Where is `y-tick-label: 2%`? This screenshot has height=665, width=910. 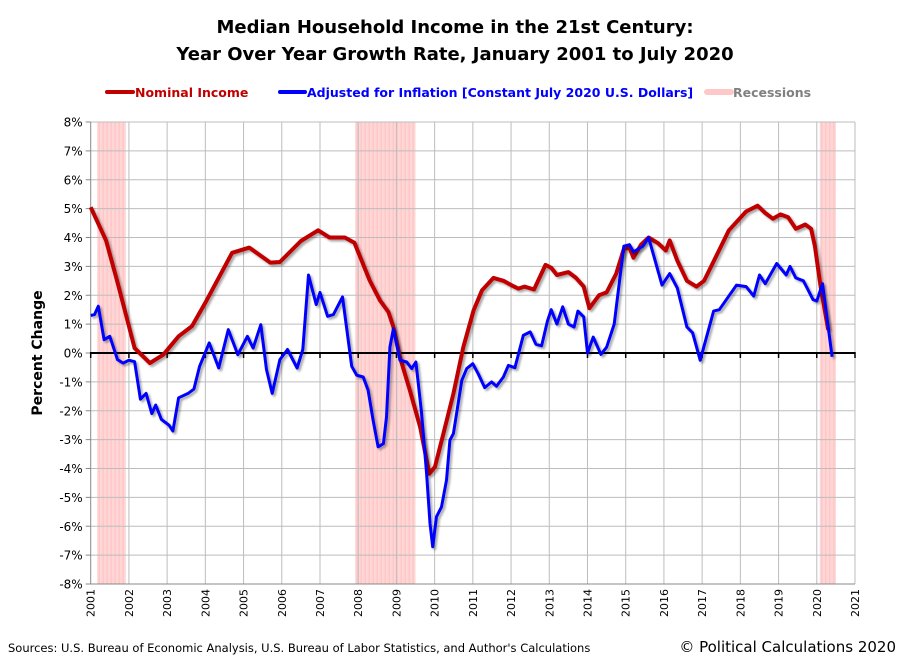 y-tick-label: 2% is located at coordinates (73, 296).